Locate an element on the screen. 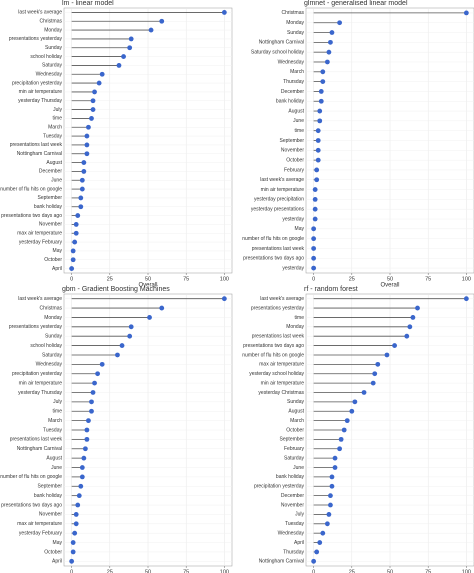 The image size is (474, 573). panel-title: lm - linear model is located at coordinates (88, 3).